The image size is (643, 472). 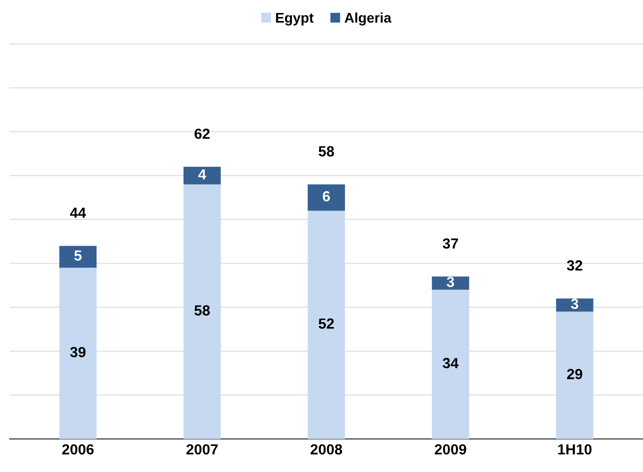 I want to click on total-label: 58, so click(x=326, y=151).